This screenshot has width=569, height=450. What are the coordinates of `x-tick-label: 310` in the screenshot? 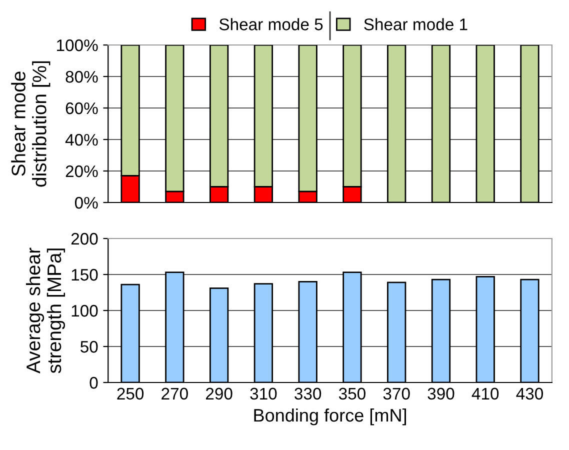 It's located at (263, 394).